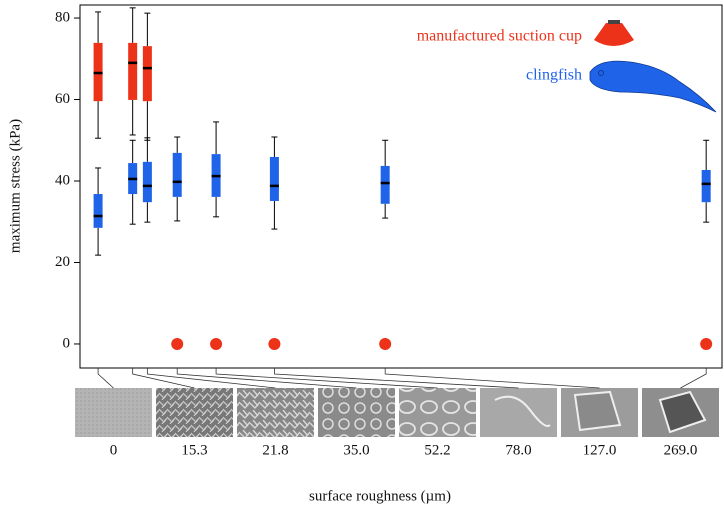 This screenshot has height=516, width=724. What do you see at coordinates (62, 99) in the screenshot?
I see `y-tick-label: 60` at bounding box center [62, 99].